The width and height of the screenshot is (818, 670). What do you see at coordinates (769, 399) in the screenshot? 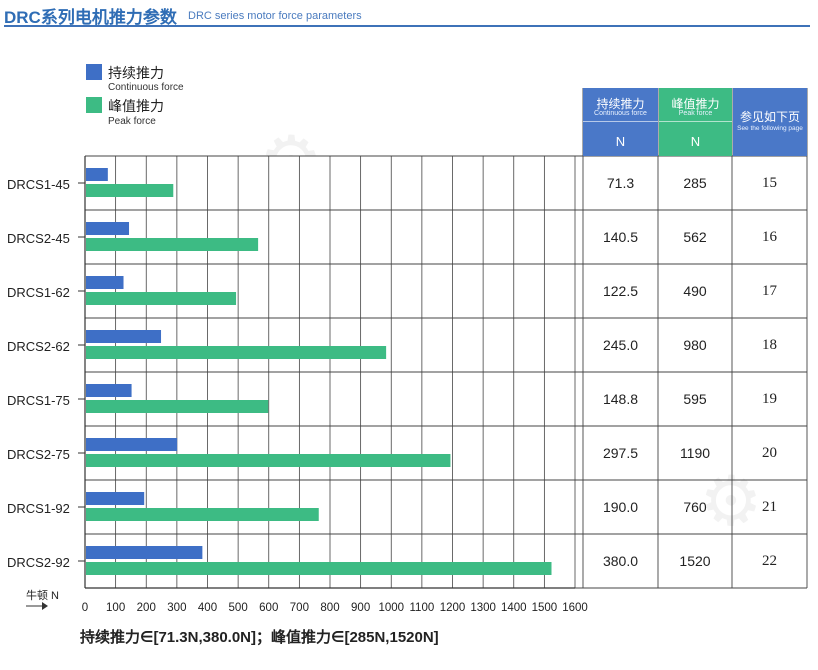
I see `table-cell-page: 19` at bounding box center [769, 399].